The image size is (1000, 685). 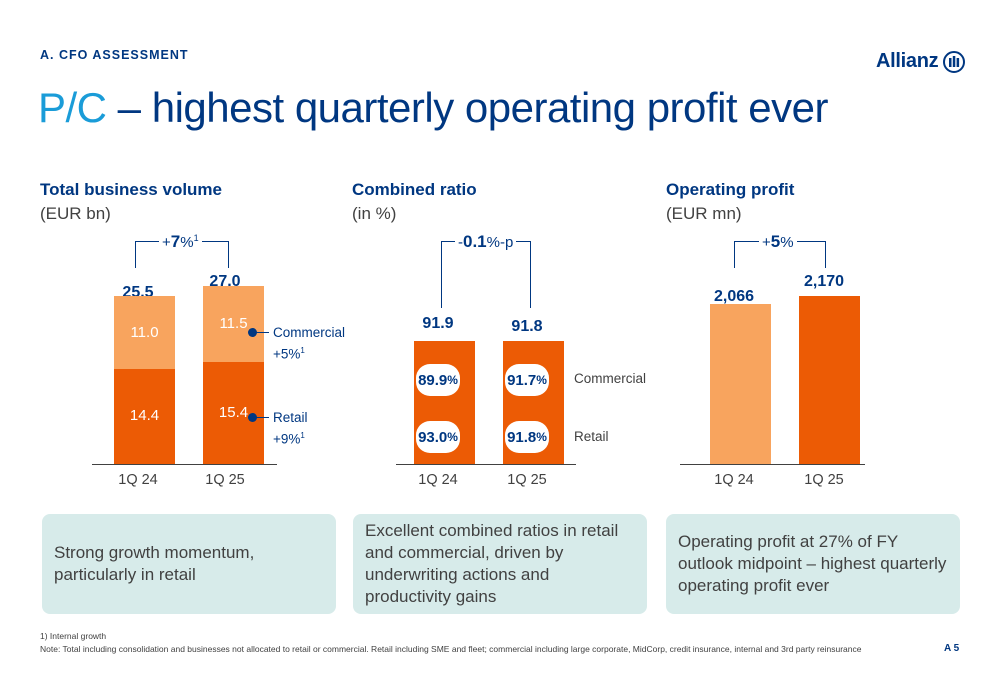 I want to click on chart1-commercial-value: 11.0, so click(x=144, y=332).